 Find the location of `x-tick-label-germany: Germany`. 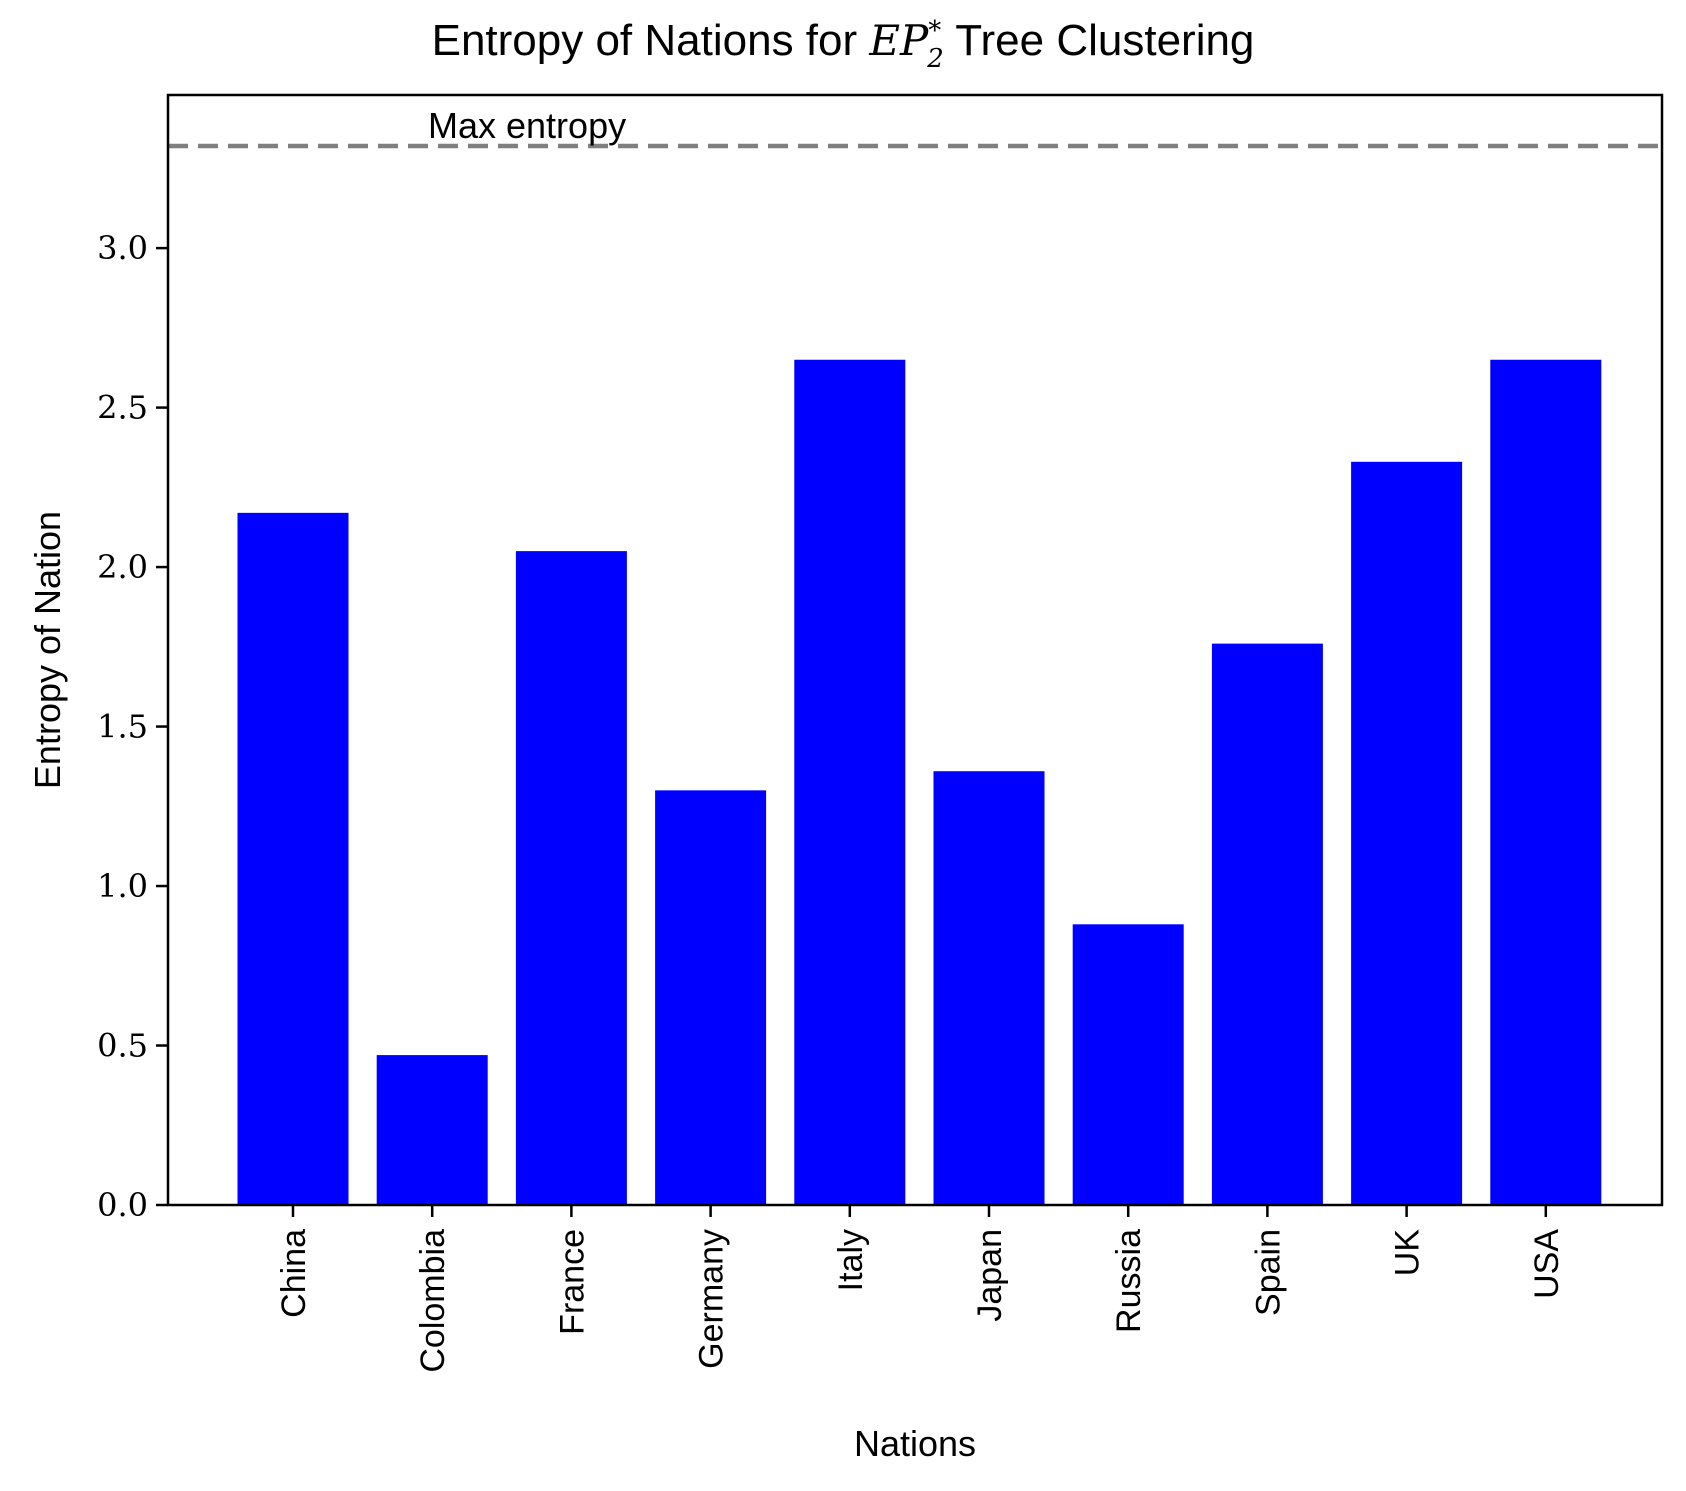

x-tick-label-germany: Germany is located at coordinates (712, 1299).